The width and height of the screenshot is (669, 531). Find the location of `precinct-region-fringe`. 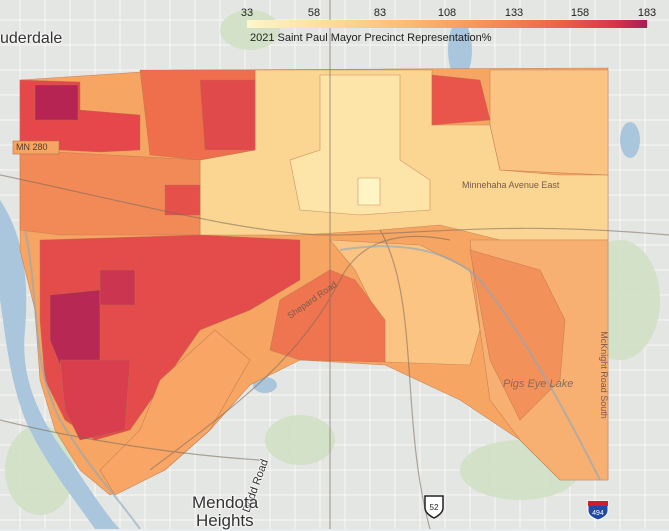

precinct-region-fringe is located at coordinates (175, 412).